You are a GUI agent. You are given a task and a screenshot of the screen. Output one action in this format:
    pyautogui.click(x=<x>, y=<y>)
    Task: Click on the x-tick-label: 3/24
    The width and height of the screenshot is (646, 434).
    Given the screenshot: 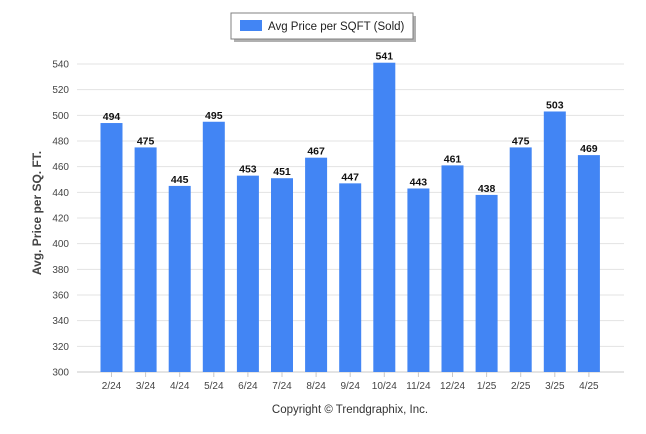 What is the action you would take?
    pyautogui.click(x=146, y=386)
    